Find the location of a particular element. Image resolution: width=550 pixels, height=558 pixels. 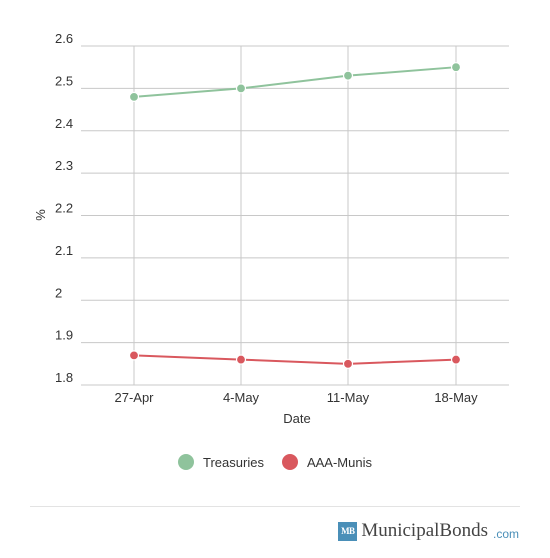

legend-swatch-treasuries is located at coordinates (186, 462).